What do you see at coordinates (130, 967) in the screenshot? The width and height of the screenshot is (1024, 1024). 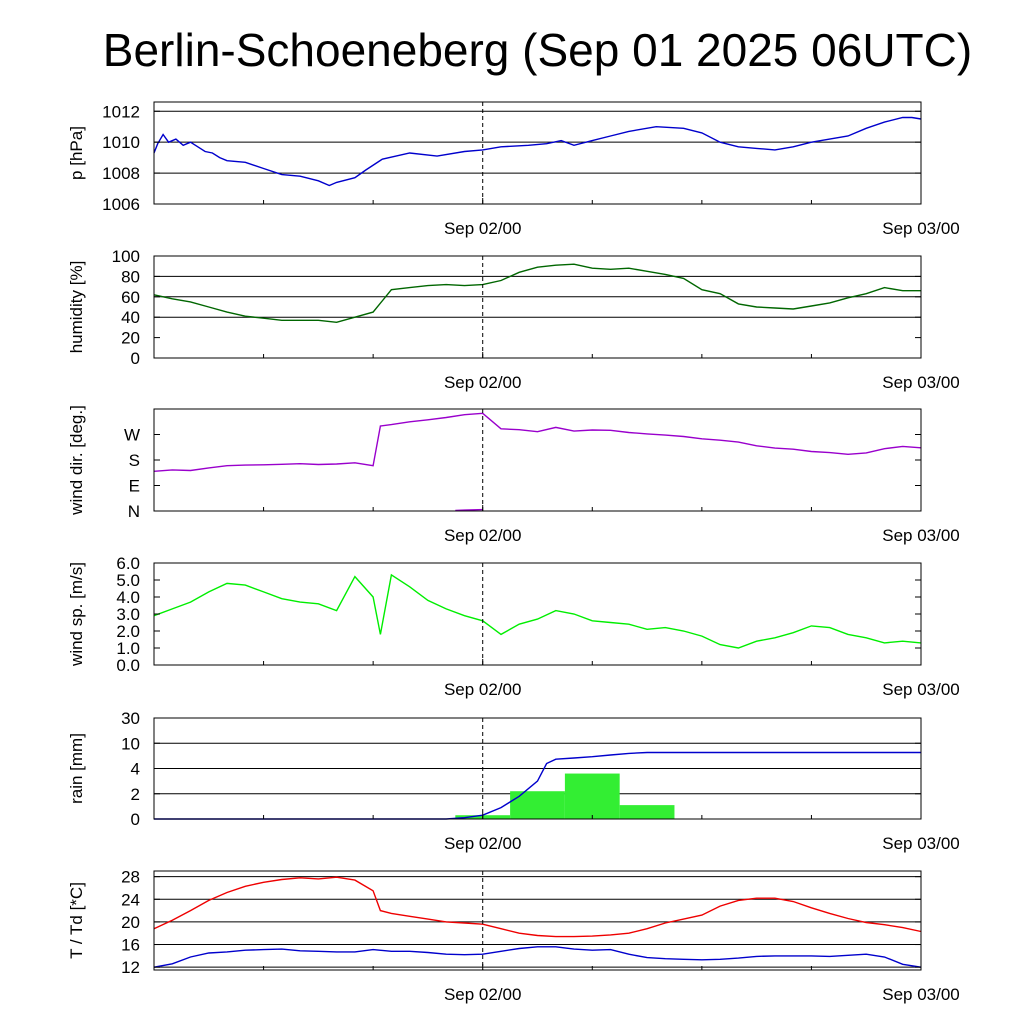 I see `y-tick-label: 12` at bounding box center [130, 967].